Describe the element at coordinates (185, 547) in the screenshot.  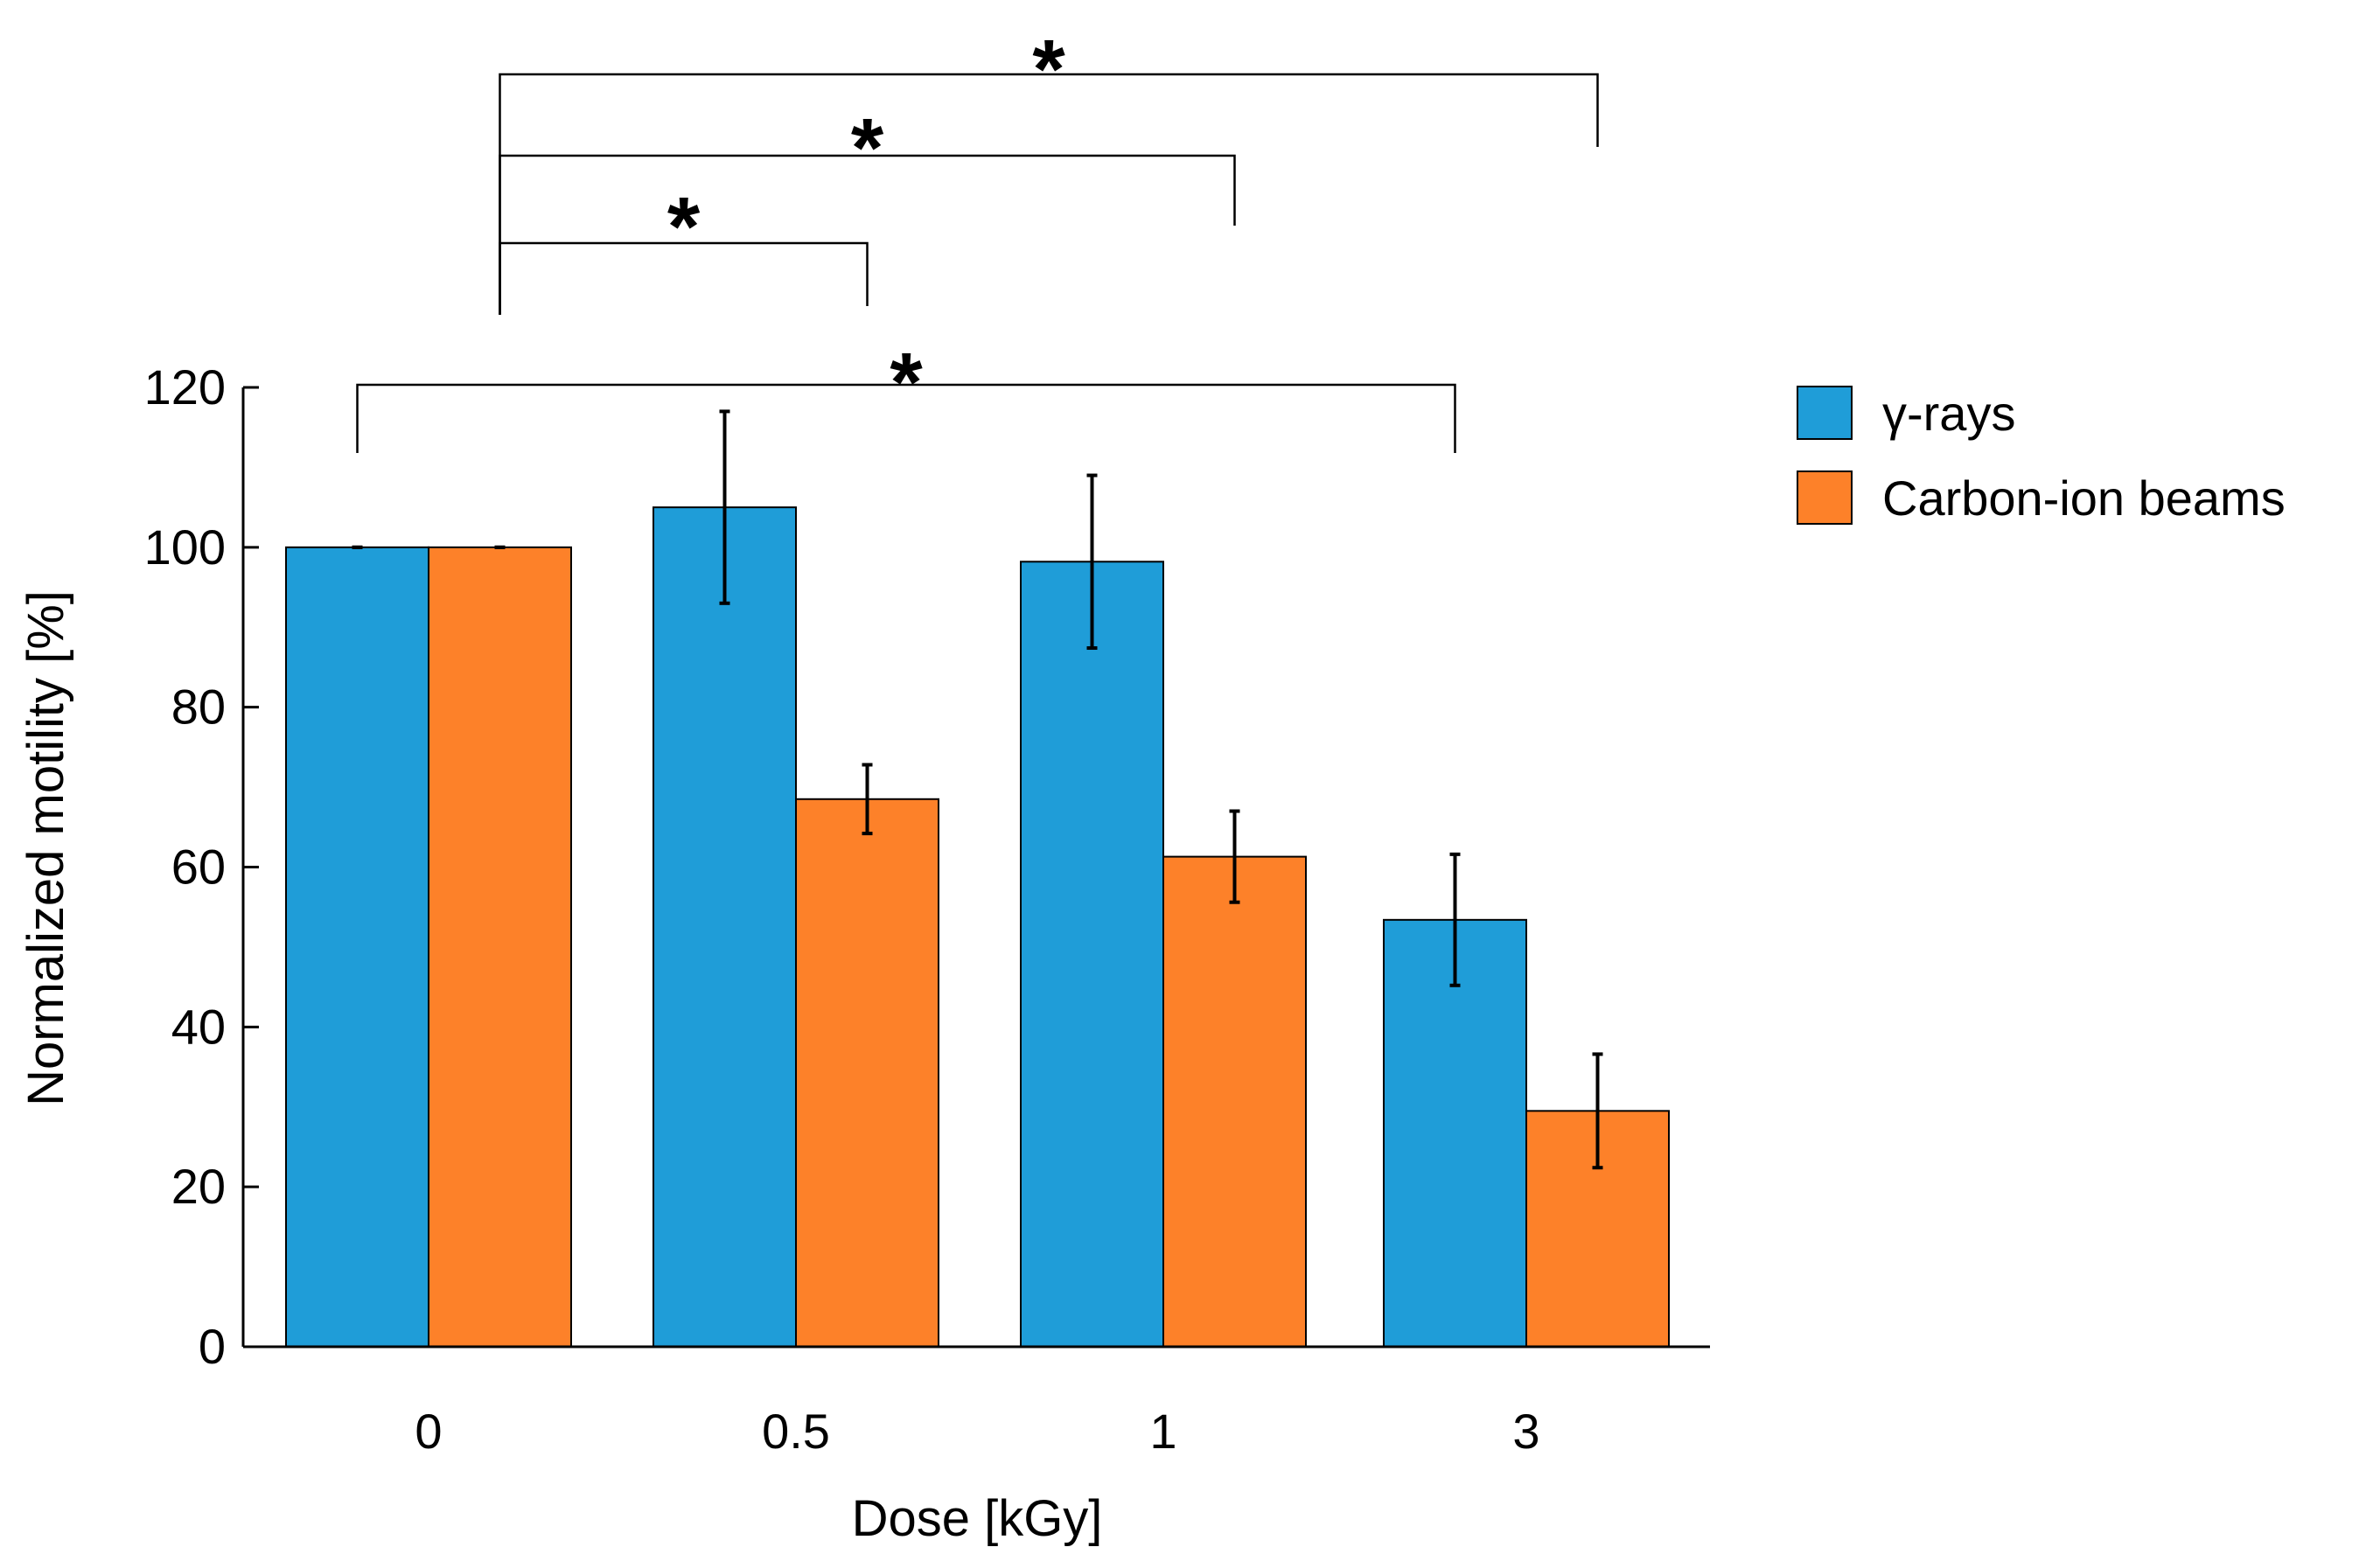
I see `y-tick-label: 100` at that location.